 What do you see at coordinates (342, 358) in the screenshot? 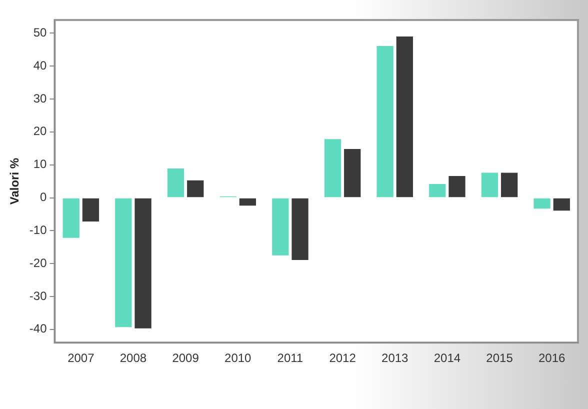
I see `x-tick-label: 2012` at bounding box center [342, 358].